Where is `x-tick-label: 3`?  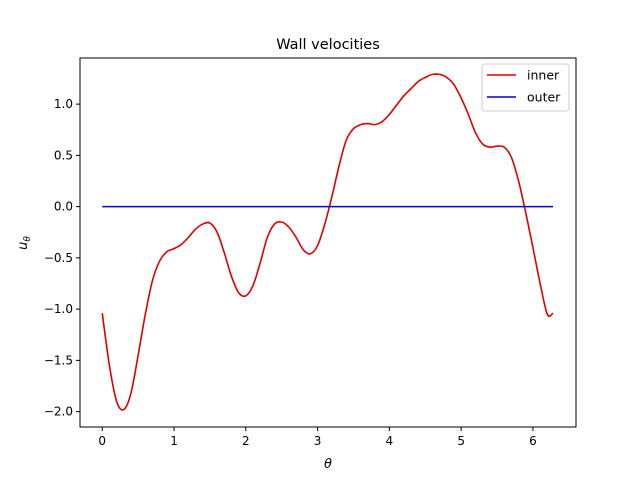 x-tick-label: 3 is located at coordinates (318, 441).